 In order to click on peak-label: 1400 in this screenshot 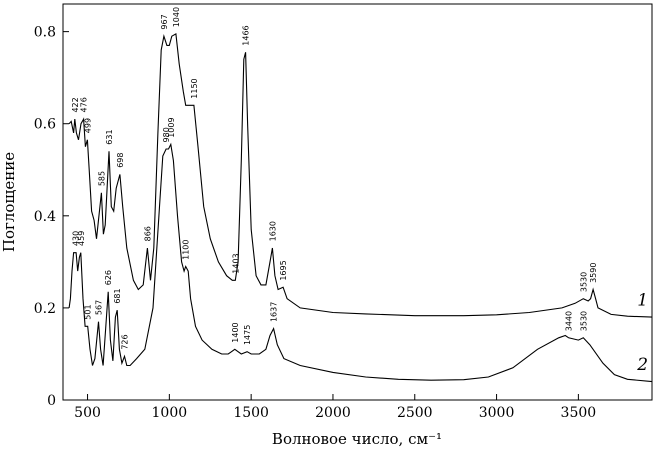, I will do `click(235, 332)`.